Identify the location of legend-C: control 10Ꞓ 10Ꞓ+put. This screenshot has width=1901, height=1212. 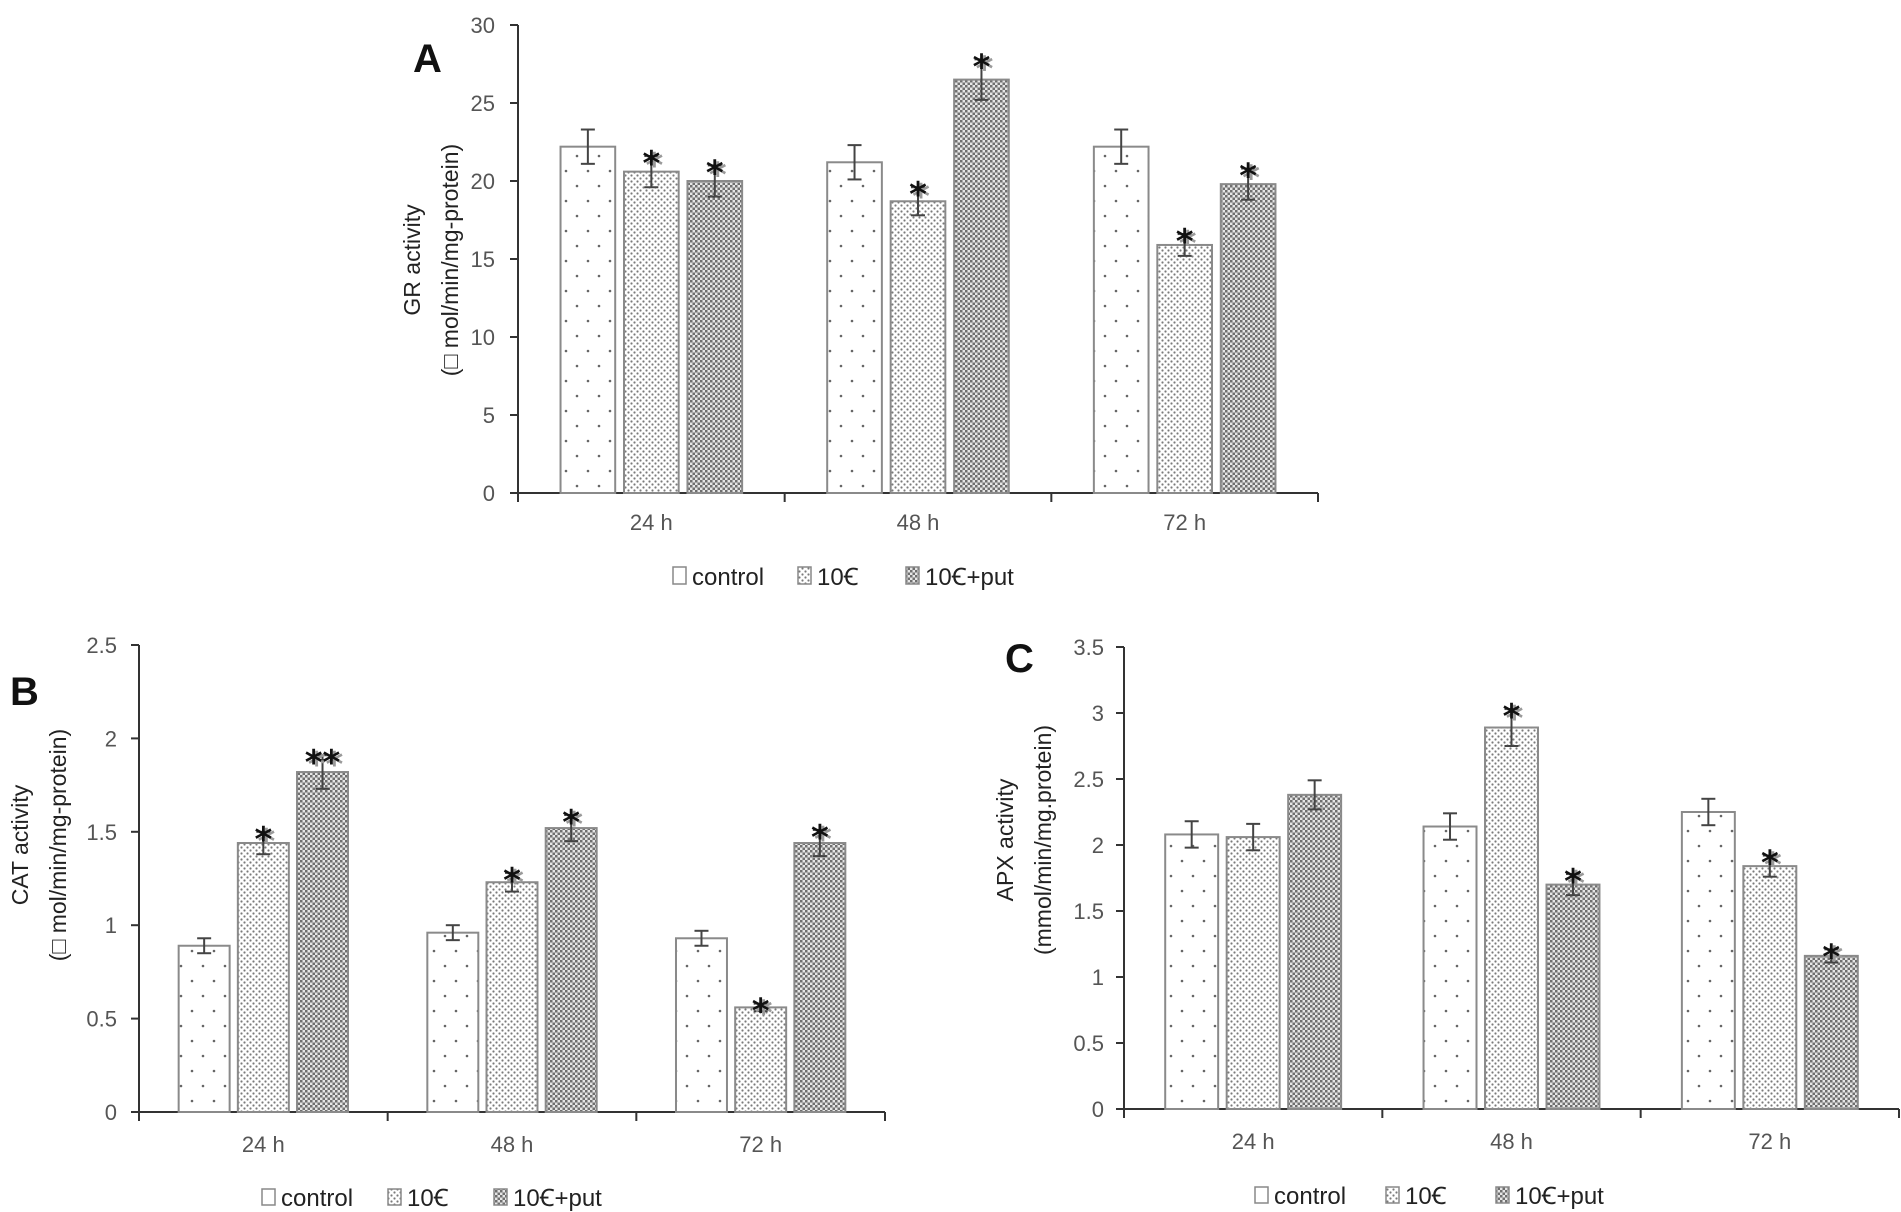
(1429, 1196).